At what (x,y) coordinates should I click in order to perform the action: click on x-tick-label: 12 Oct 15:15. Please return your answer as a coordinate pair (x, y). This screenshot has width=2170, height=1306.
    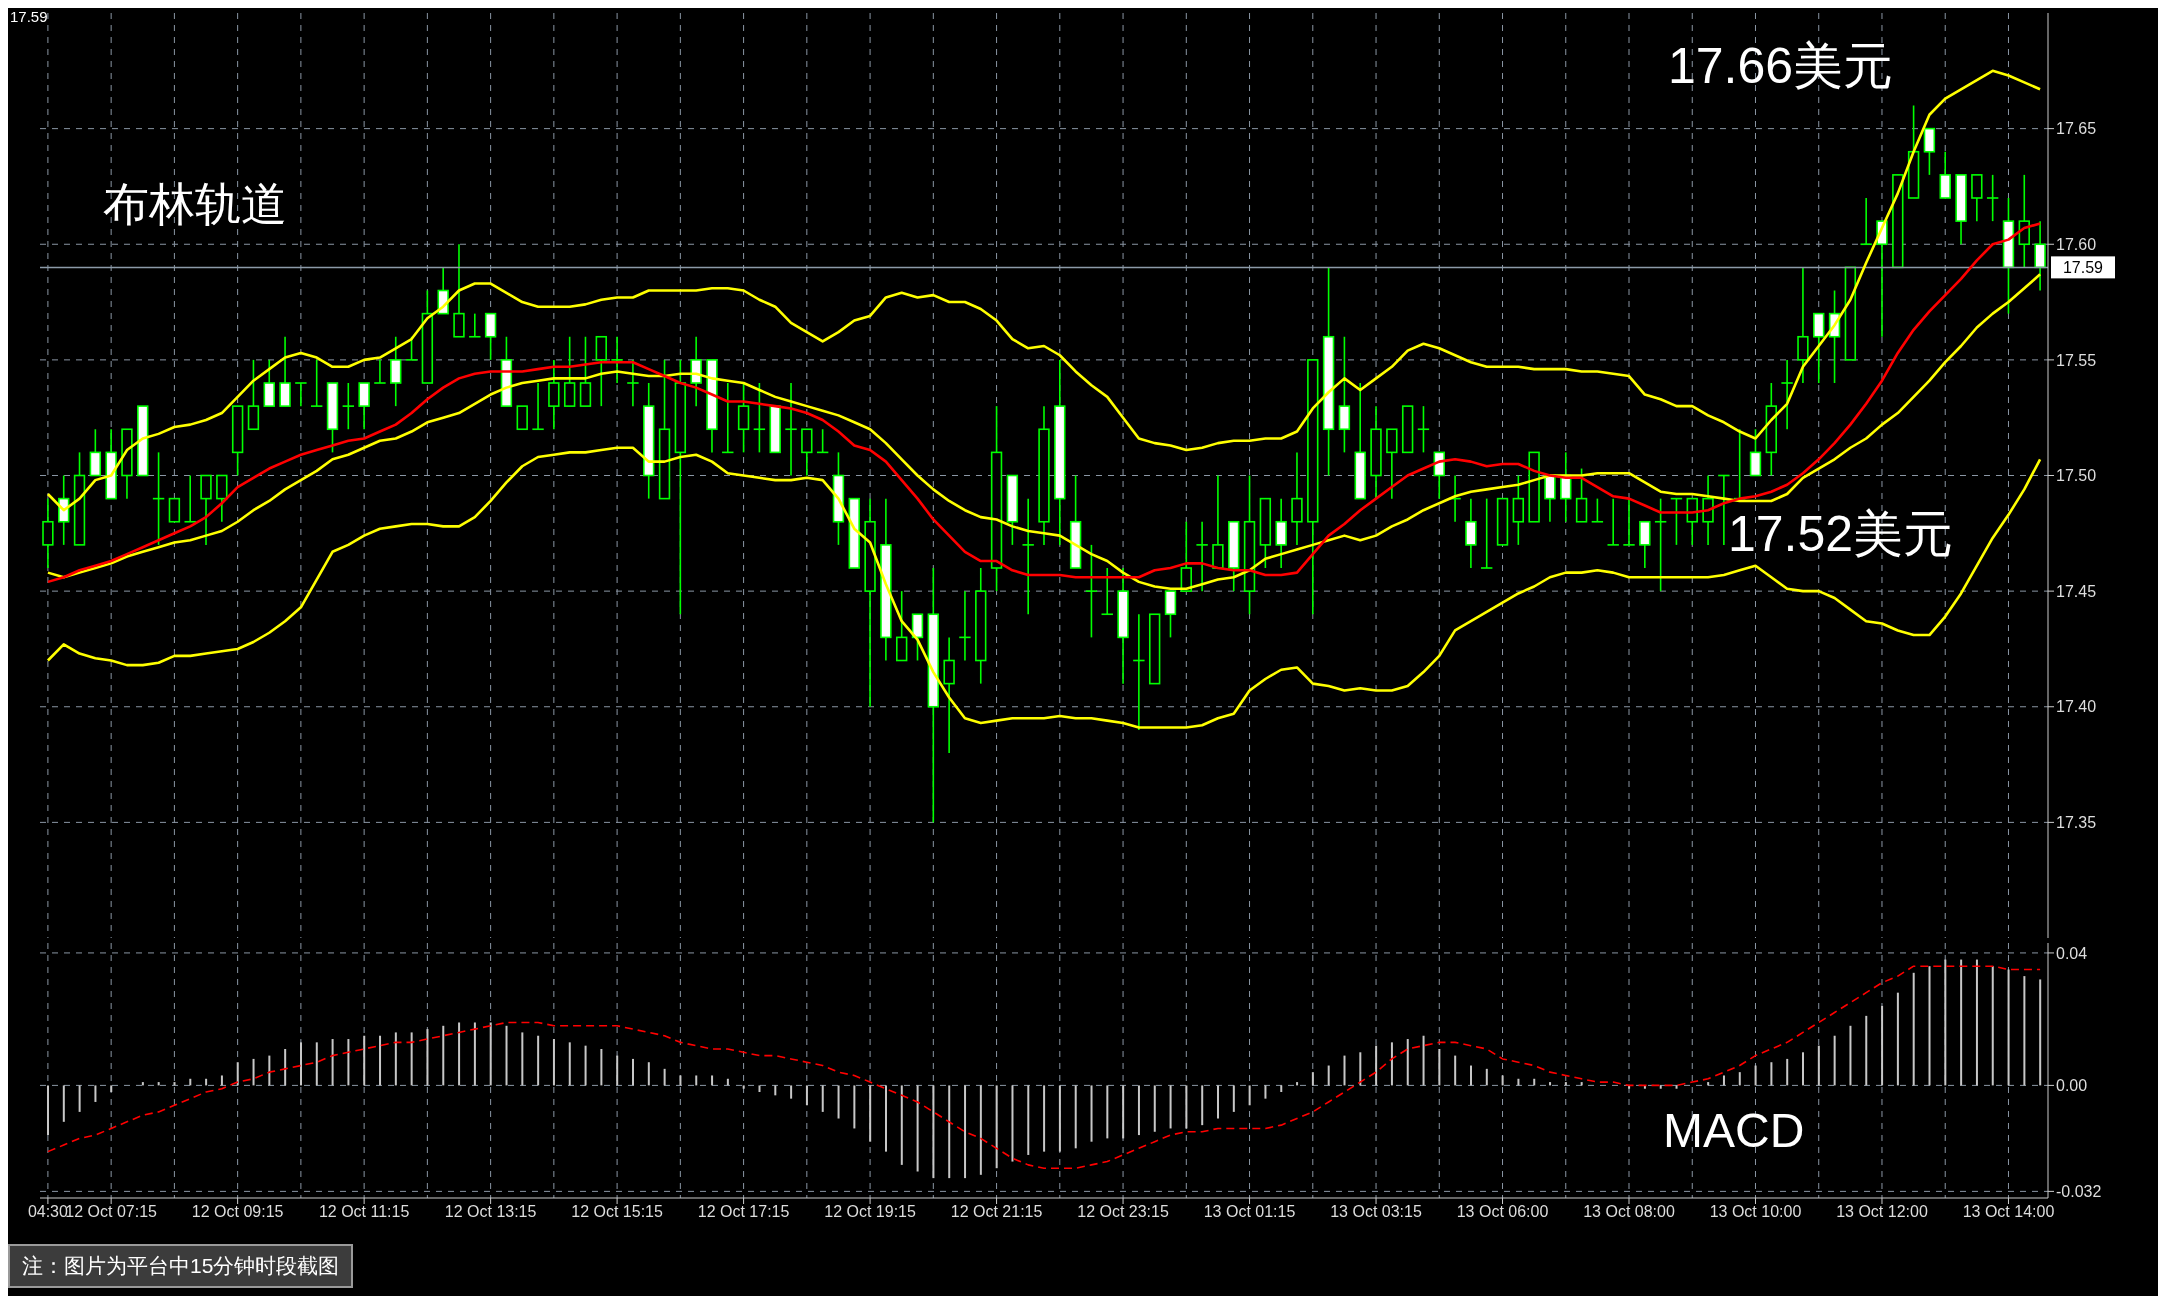
    Looking at the image, I should click on (617, 1212).